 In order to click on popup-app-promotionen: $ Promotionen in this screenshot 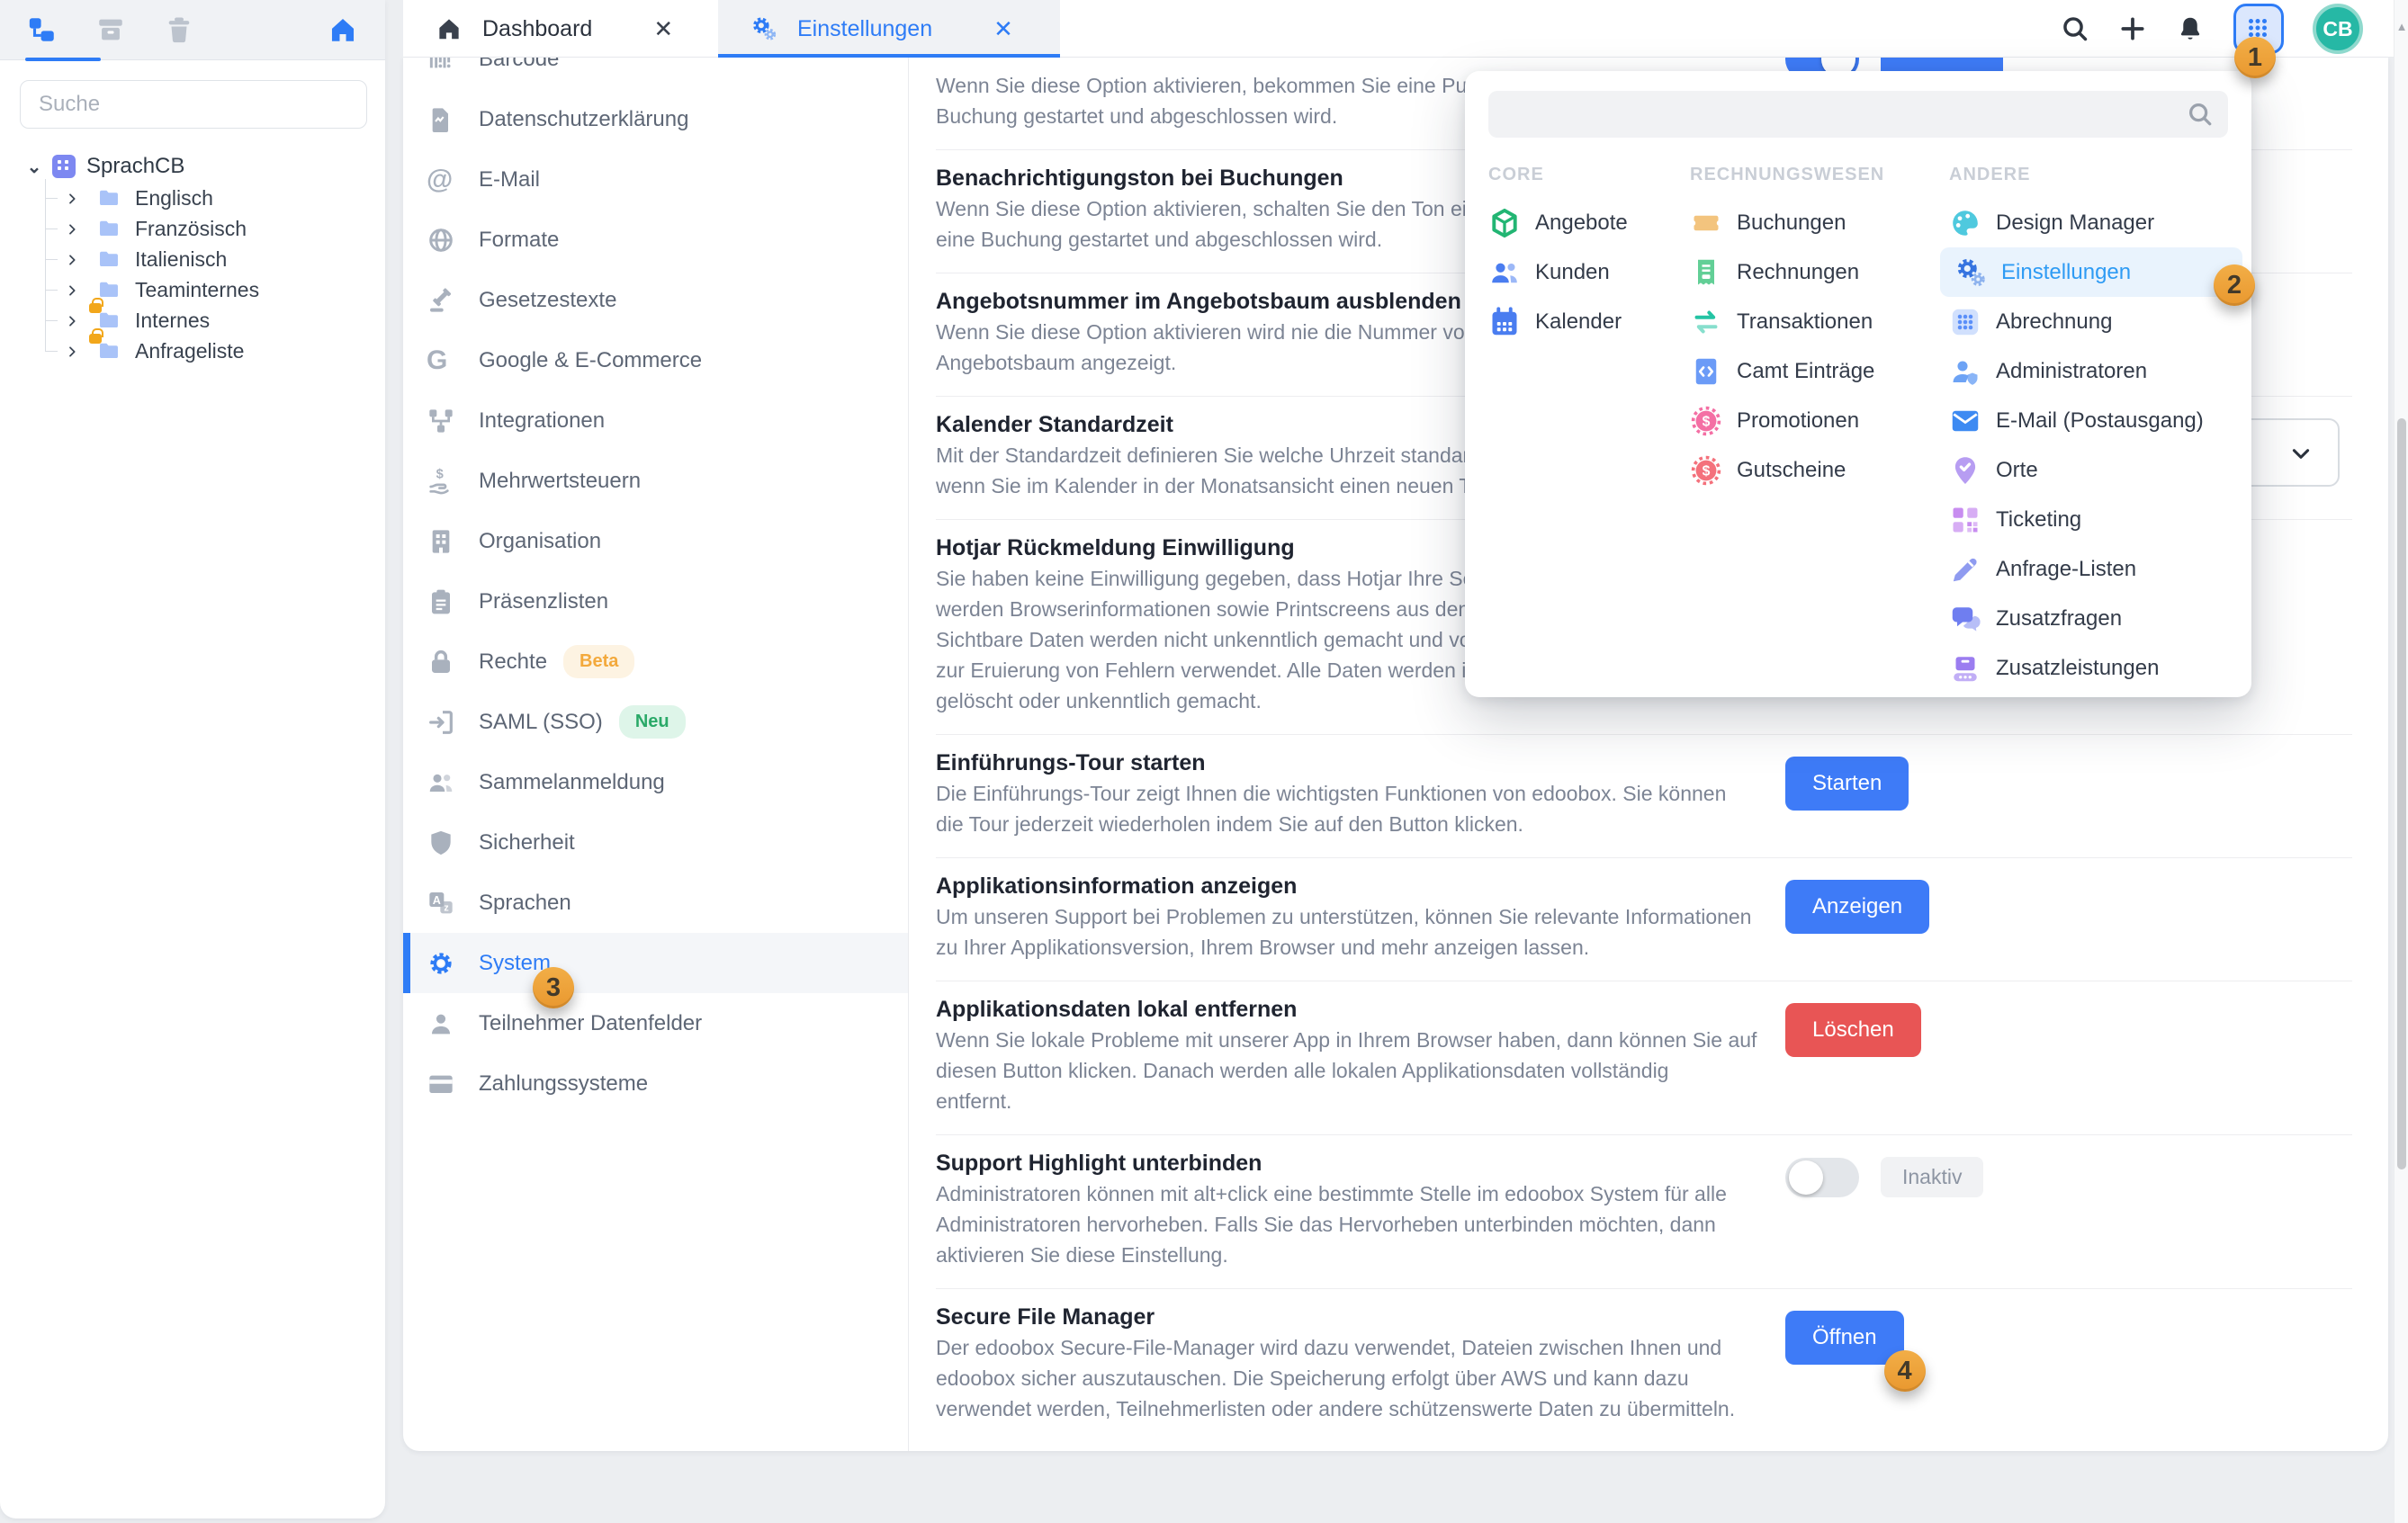, I will do `click(1819, 421)`.